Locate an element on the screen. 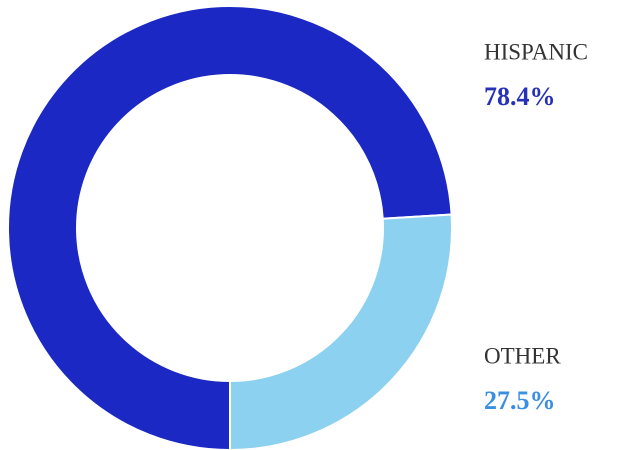 The height and width of the screenshot is (450, 620). legend-label: HISPANIC is located at coordinates (536, 51).